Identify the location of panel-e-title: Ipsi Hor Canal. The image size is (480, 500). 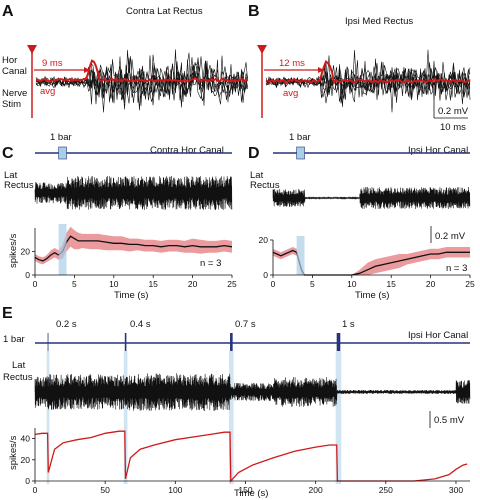
(438, 335).